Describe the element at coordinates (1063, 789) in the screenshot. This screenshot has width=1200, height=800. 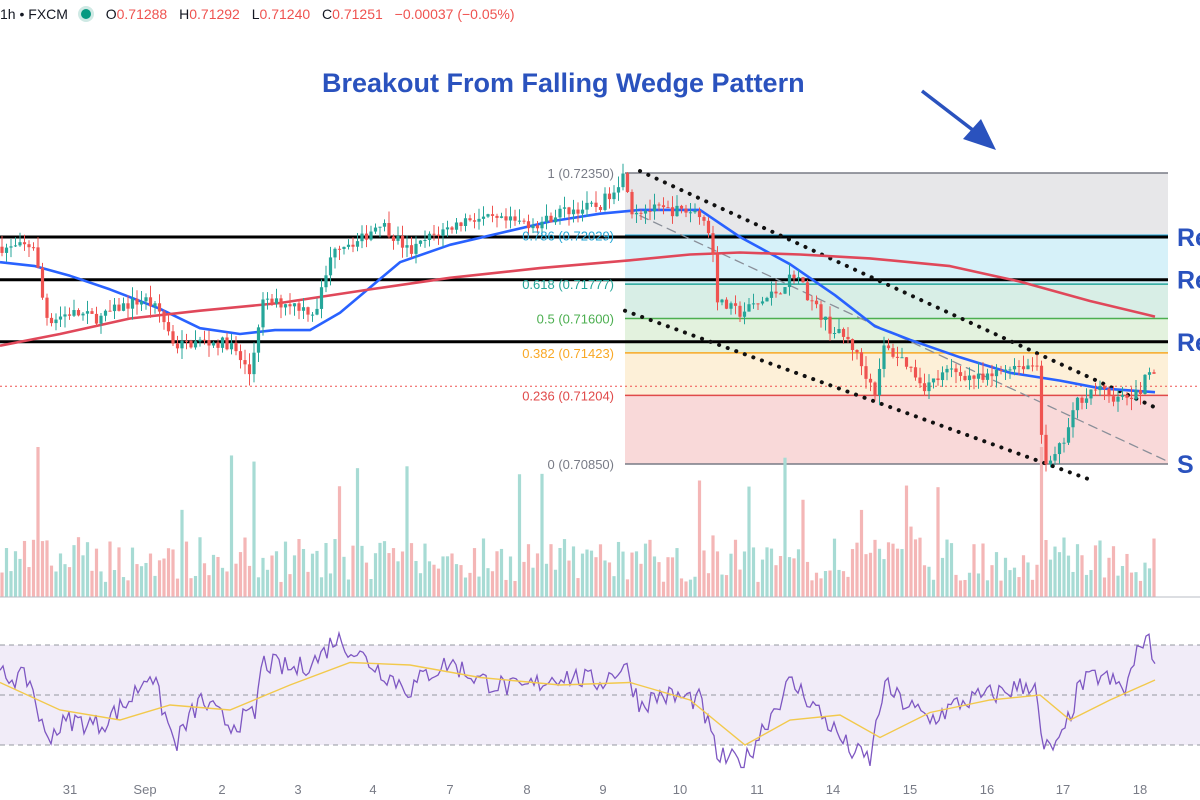
I see `x-tick-label: 17` at that location.